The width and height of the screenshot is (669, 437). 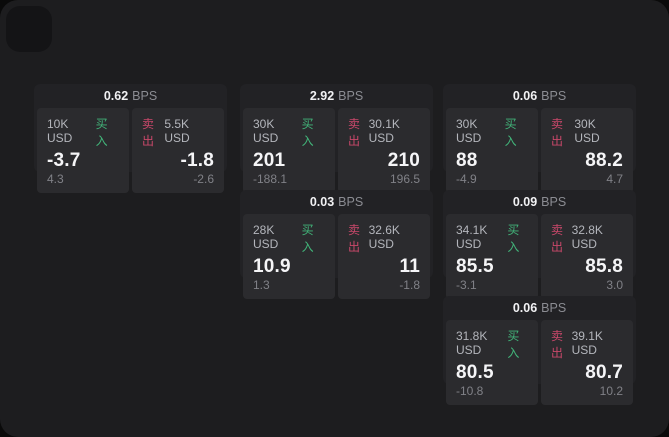 What do you see at coordinates (492, 344) in the screenshot?
I see `buy-panel-top: 31.8K USD 买入` at bounding box center [492, 344].